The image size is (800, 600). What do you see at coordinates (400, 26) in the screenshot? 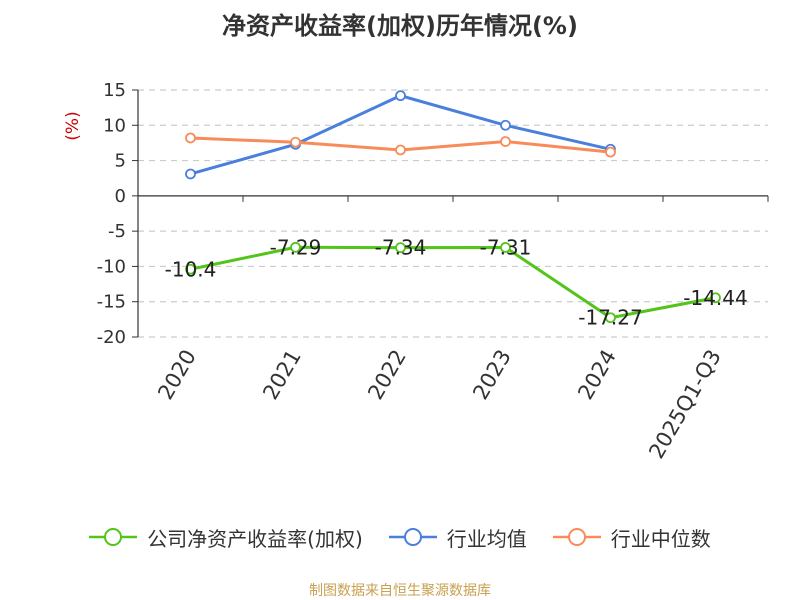
I see `chart-title: 净资产收益率(加权)历年情况(%)` at bounding box center [400, 26].